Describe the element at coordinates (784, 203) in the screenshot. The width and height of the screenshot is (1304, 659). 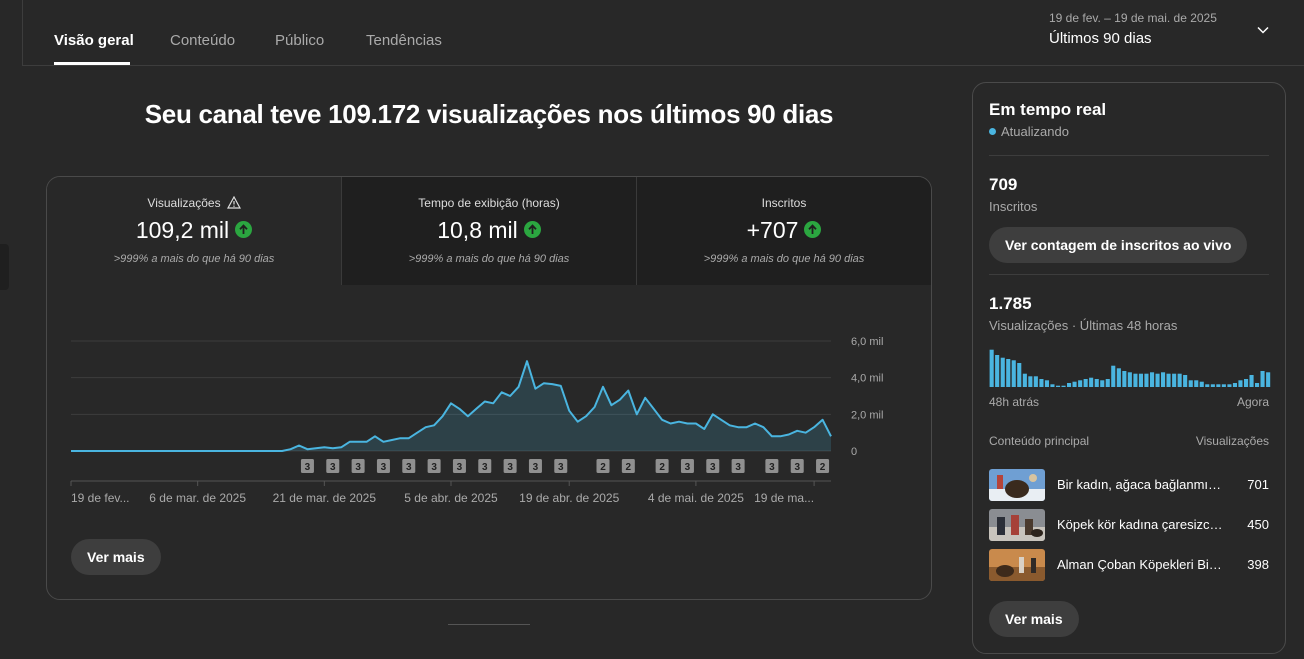
I see `metric-label: Inscritos` at that location.